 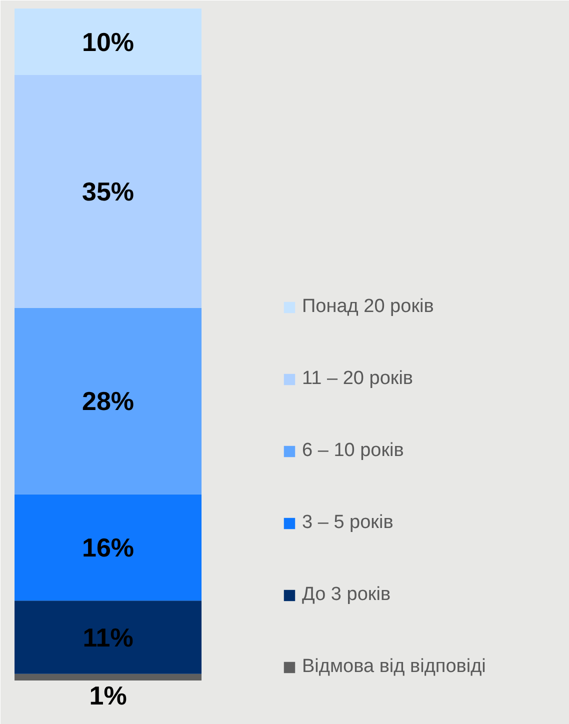 I want to click on legend-label: 3 – 5 років, so click(x=348, y=523).